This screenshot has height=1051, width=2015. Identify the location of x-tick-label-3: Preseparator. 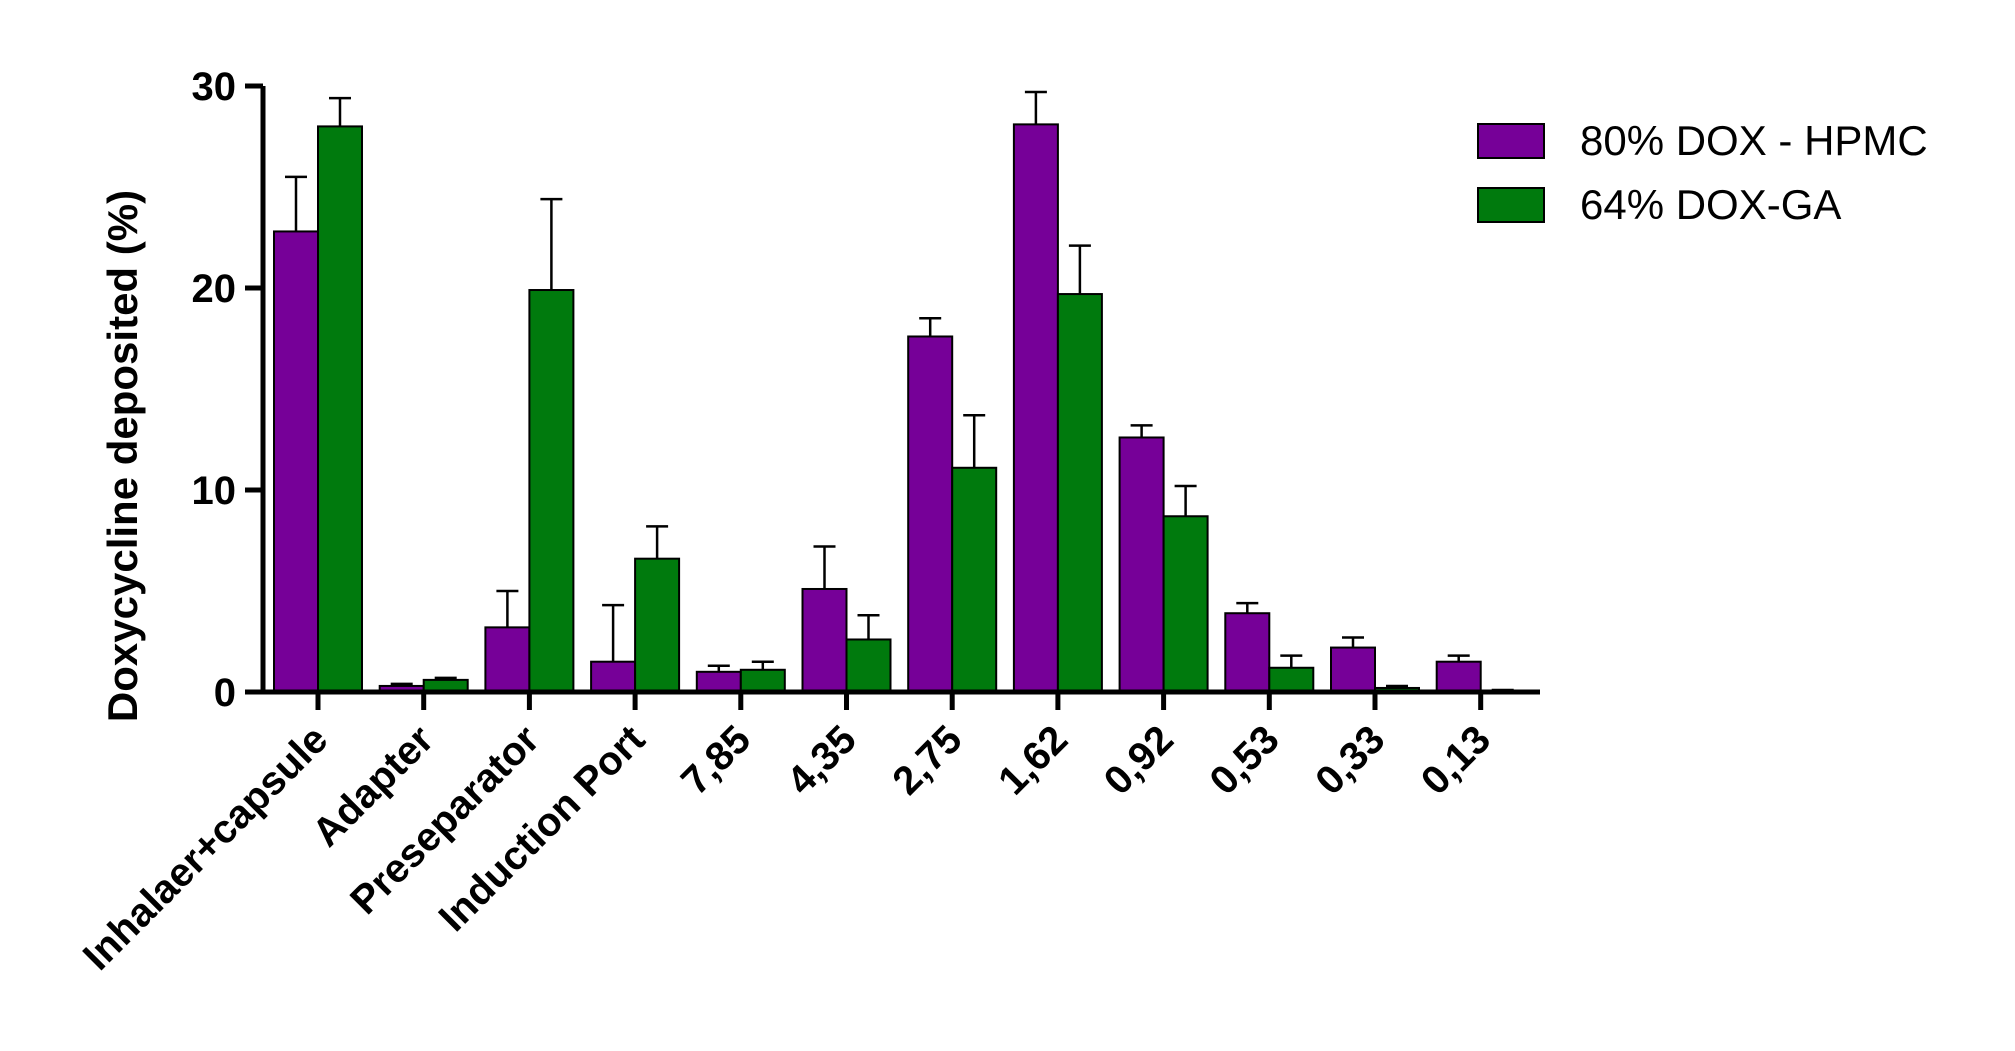
(445, 820).